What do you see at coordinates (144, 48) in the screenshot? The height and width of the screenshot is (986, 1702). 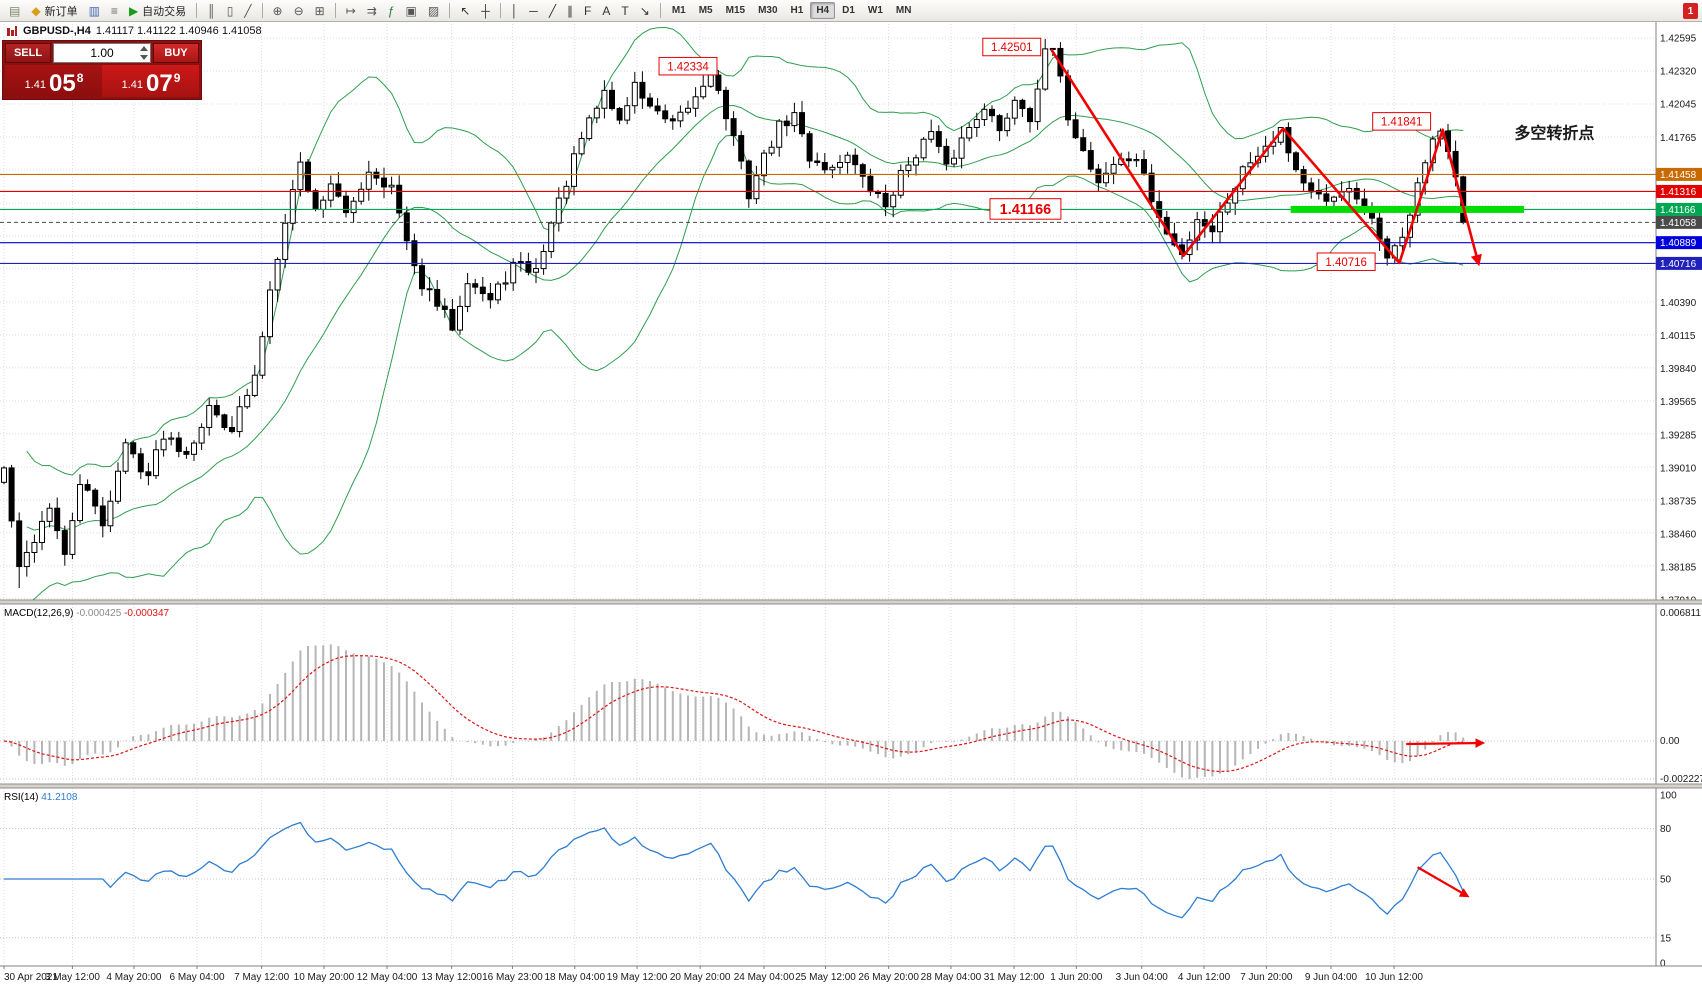 I see `volume-up-icon` at bounding box center [144, 48].